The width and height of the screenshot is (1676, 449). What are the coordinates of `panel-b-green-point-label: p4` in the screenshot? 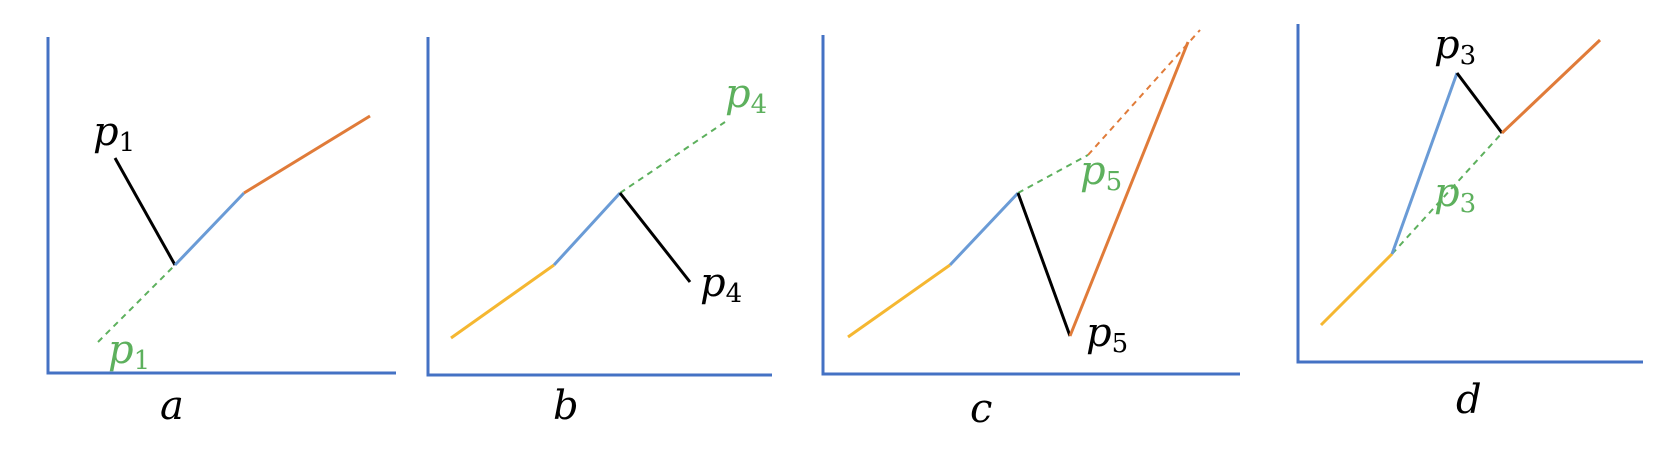 It's located at (746, 95).